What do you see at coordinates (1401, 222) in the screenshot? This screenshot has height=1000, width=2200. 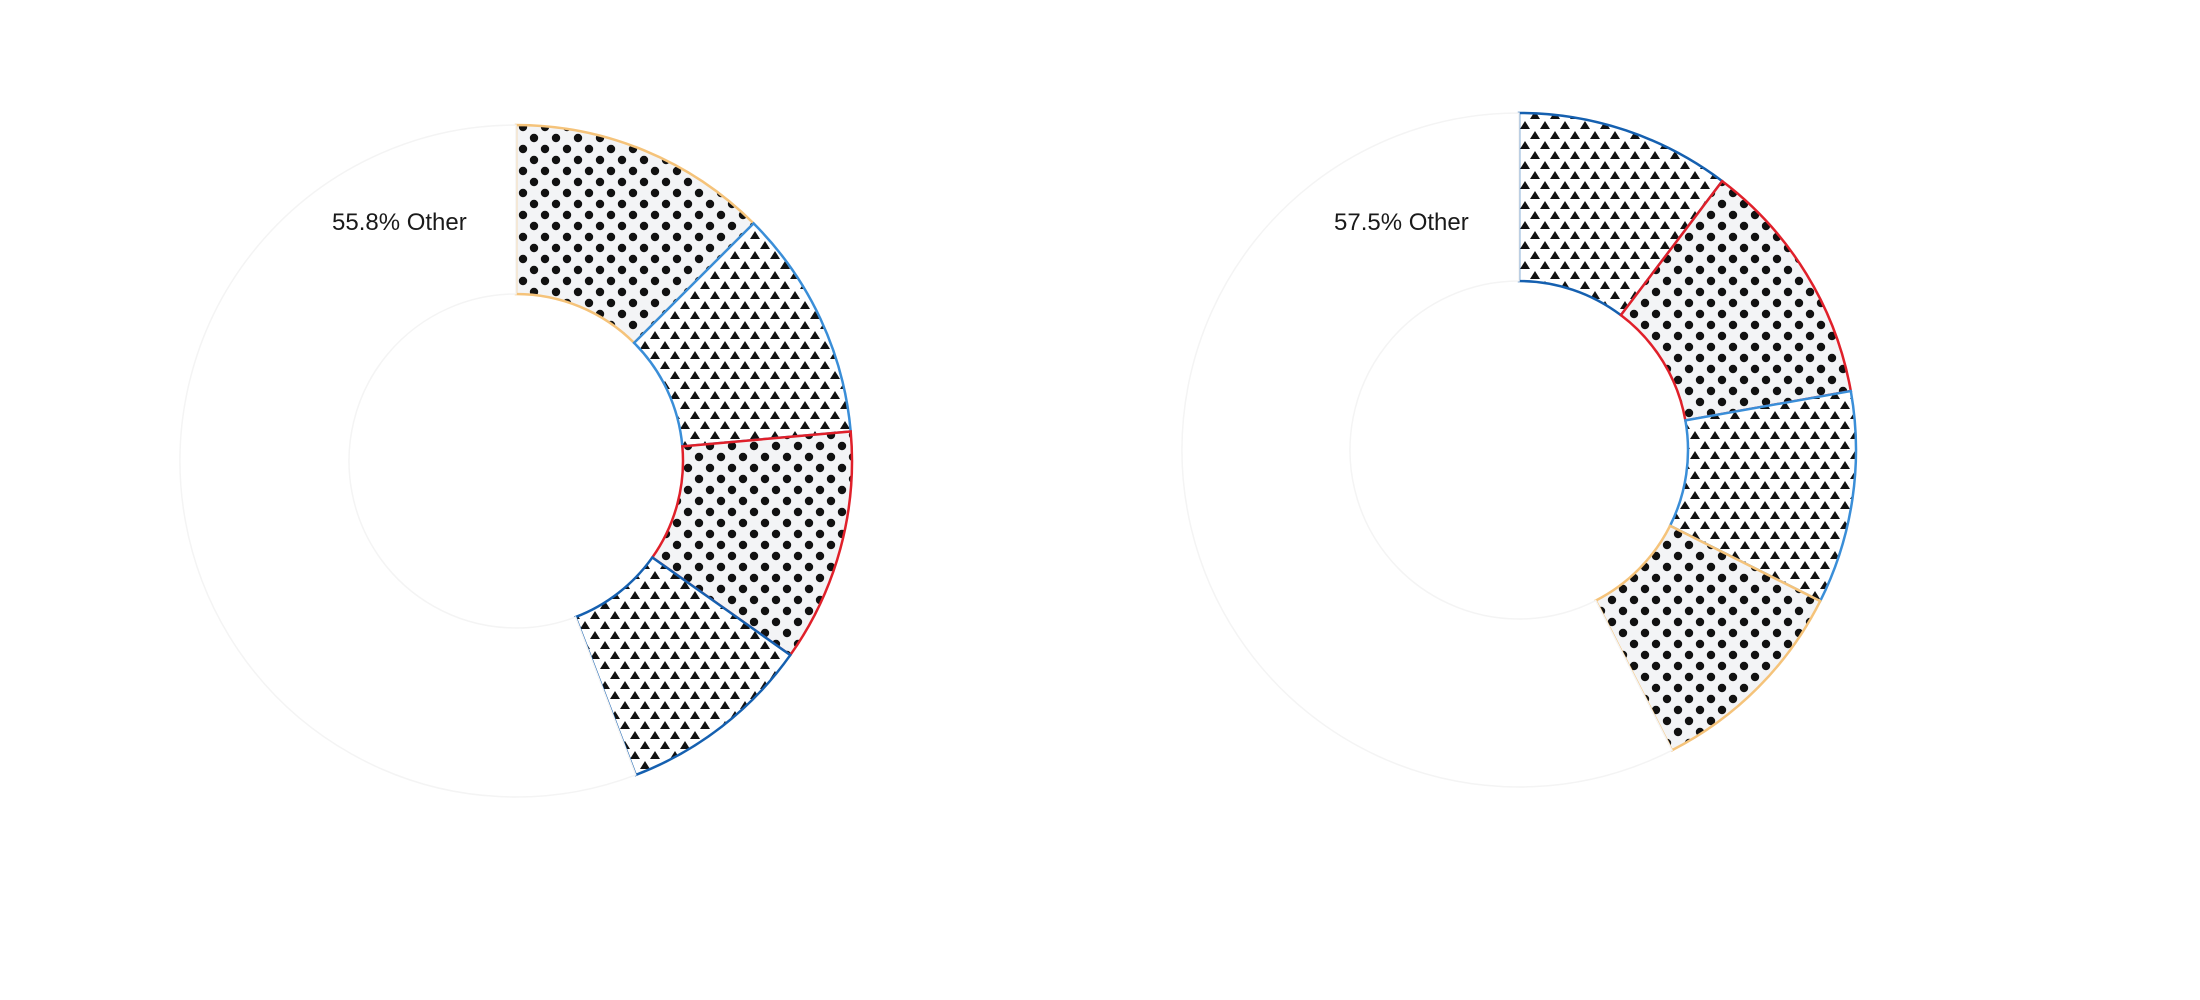 I see `slice-annotation-other: 57.5% Other` at bounding box center [1401, 222].